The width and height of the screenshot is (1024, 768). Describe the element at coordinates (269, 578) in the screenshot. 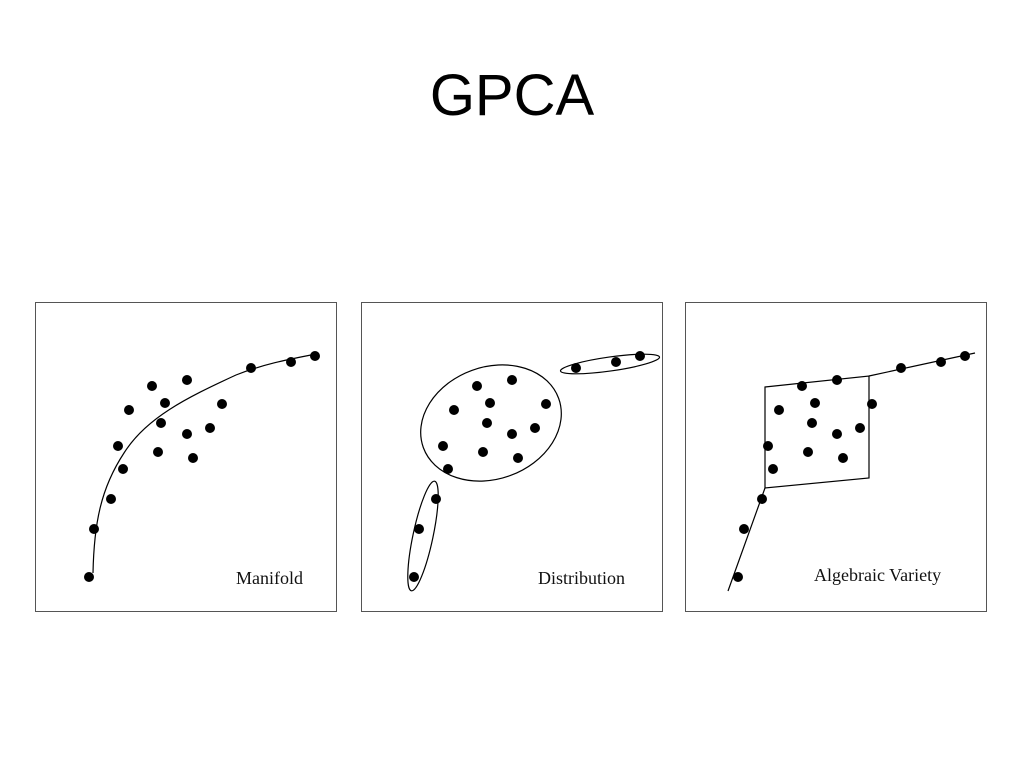

I see `panel-label-manifold: Manifold` at that location.